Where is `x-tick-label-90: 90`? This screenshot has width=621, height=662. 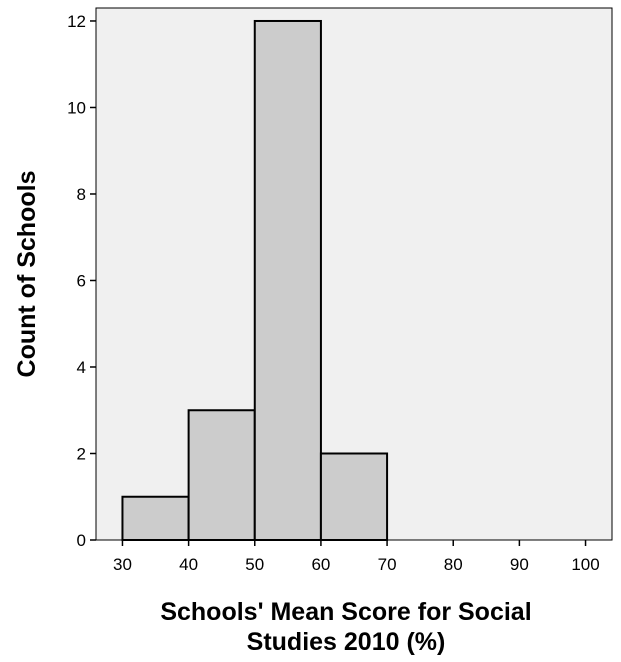
x-tick-label-90: 90 is located at coordinates (519, 564).